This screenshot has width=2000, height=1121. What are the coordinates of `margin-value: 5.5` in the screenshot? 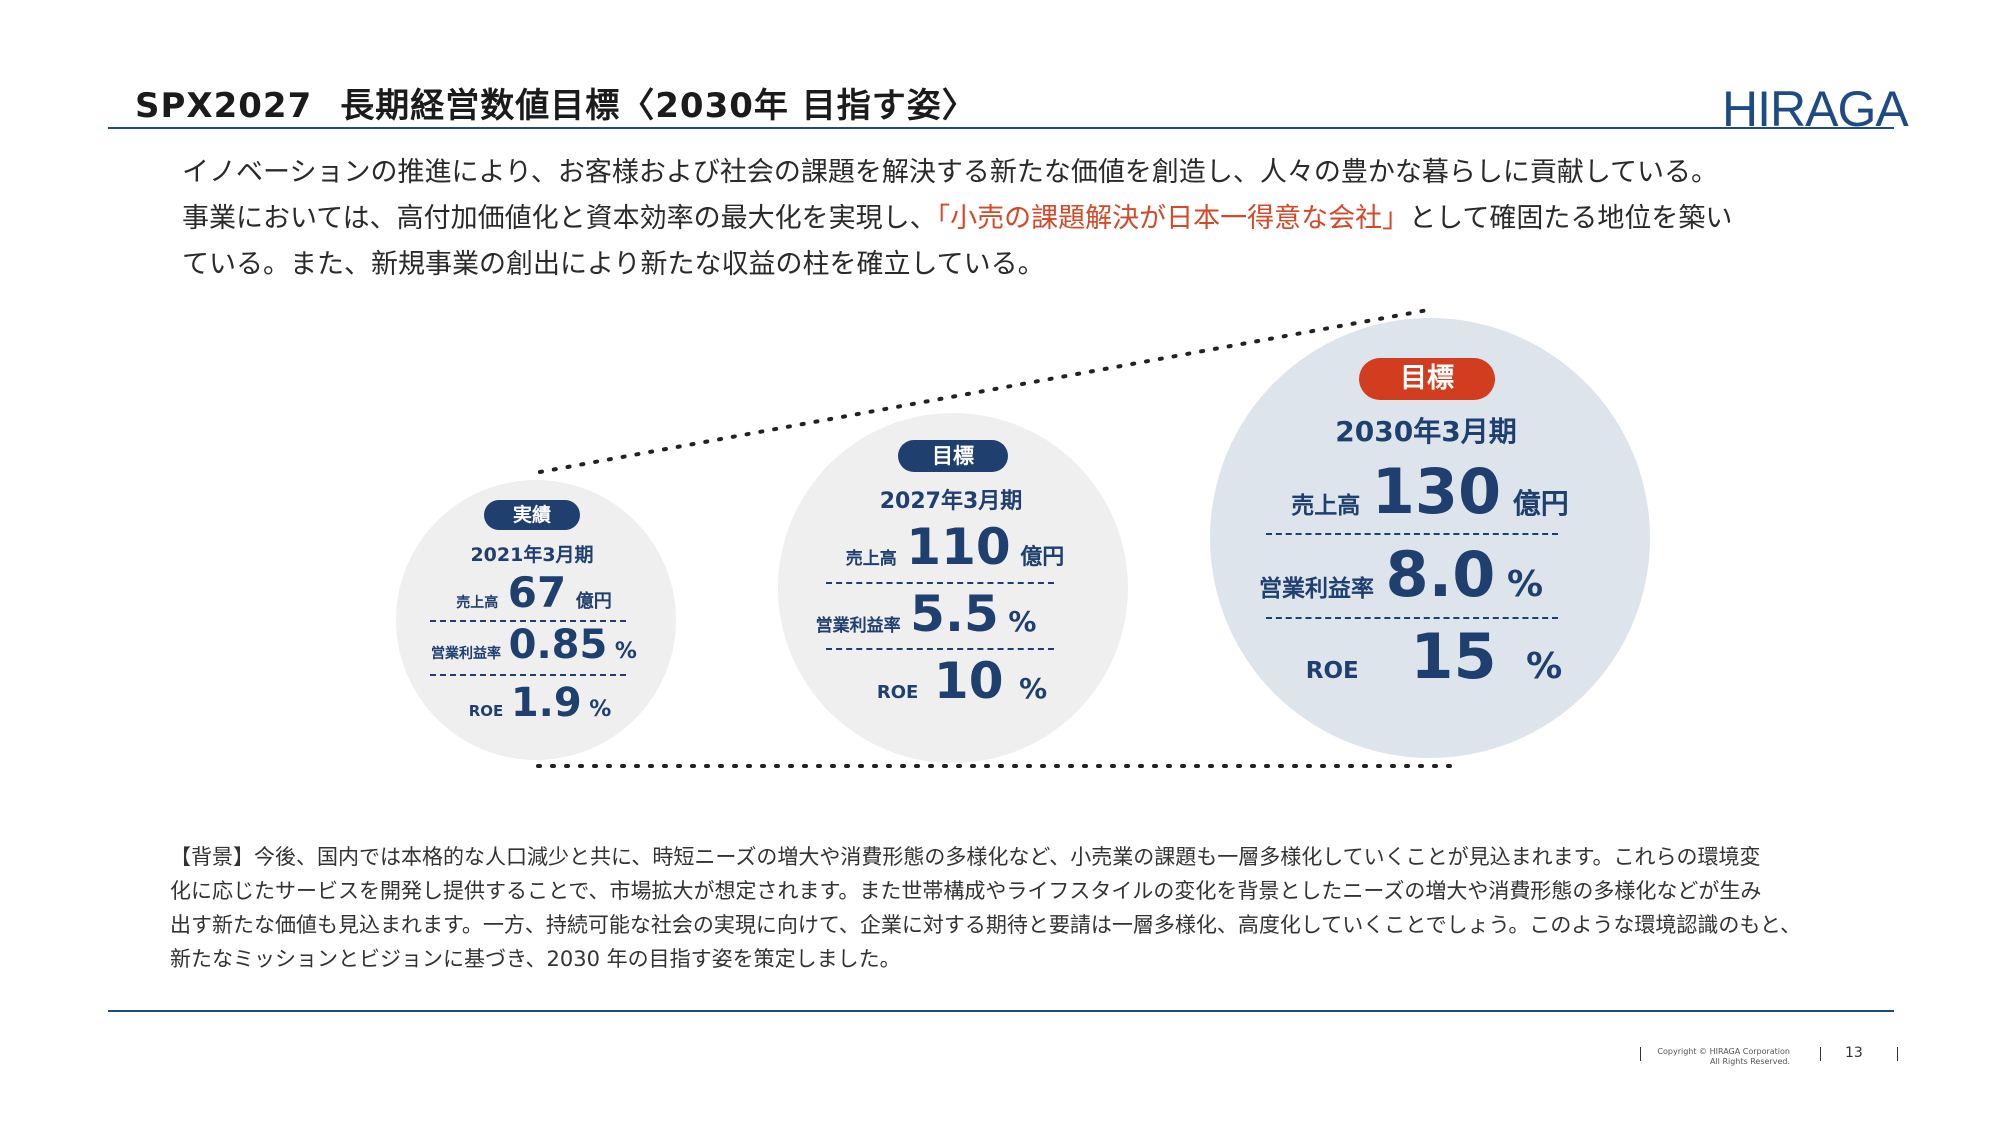 It's located at (954, 614).